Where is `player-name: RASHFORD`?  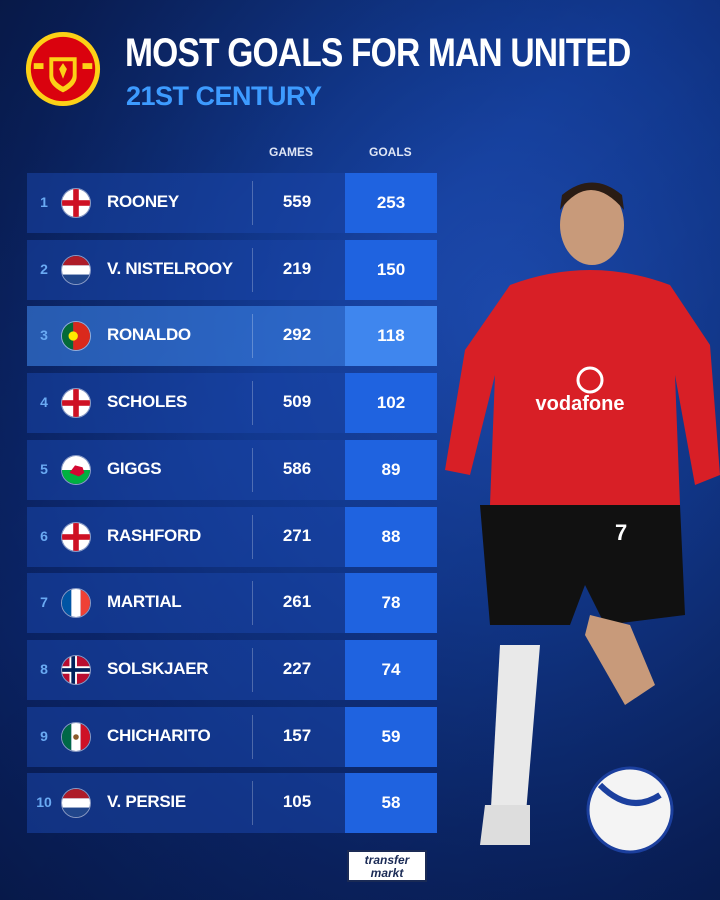 player-name: RASHFORD is located at coordinates (154, 535).